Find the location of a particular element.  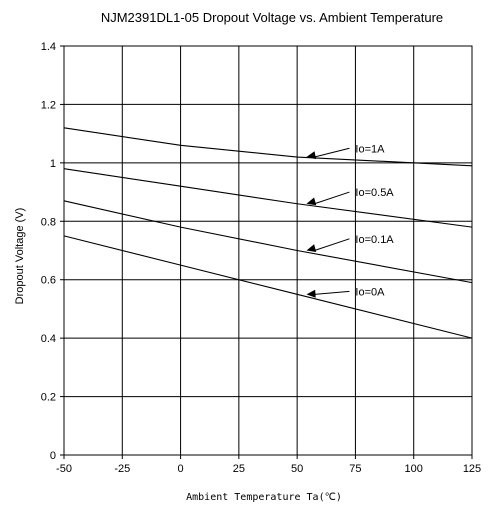

y-tick-label: 0 is located at coordinates (53, 456).